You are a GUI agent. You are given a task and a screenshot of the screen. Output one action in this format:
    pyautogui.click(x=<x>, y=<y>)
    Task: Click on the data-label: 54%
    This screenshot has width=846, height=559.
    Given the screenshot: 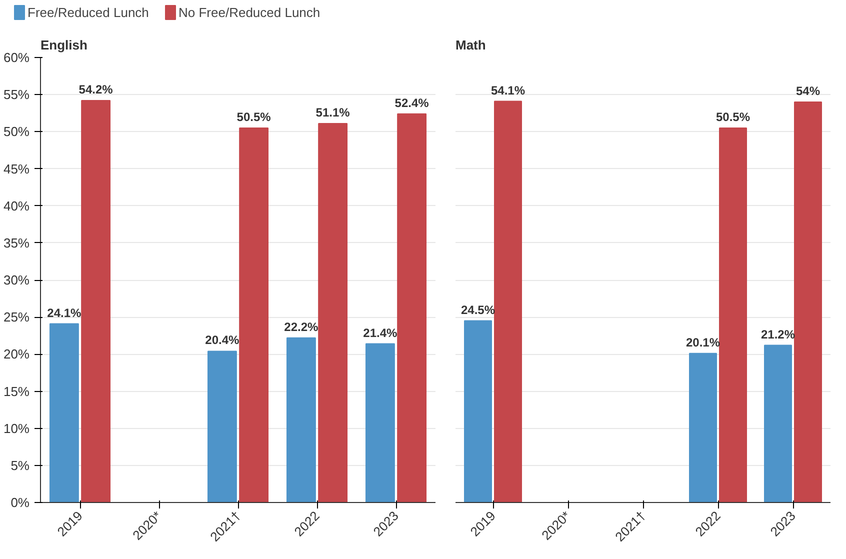 What is the action you would take?
    pyautogui.click(x=808, y=91)
    